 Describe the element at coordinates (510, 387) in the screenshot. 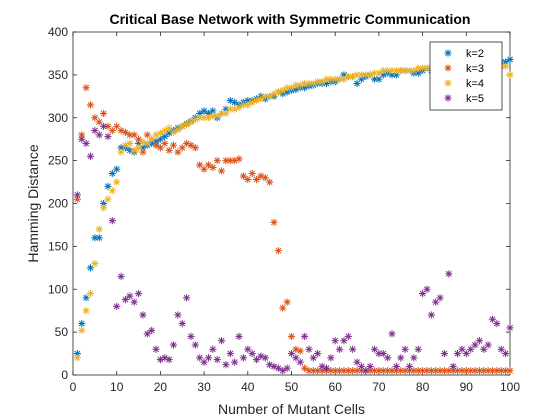

I see `x-tick-label: 100` at that location.